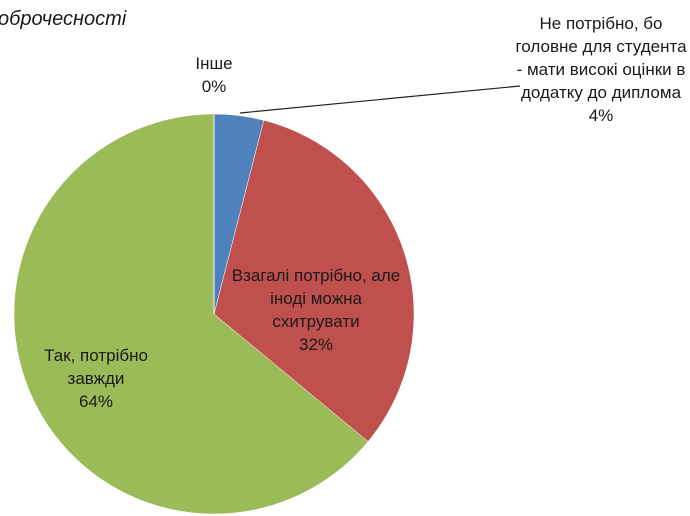 The width and height of the screenshot is (690, 516). I want to click on chart-title: оброчесності, so click(63, 19).